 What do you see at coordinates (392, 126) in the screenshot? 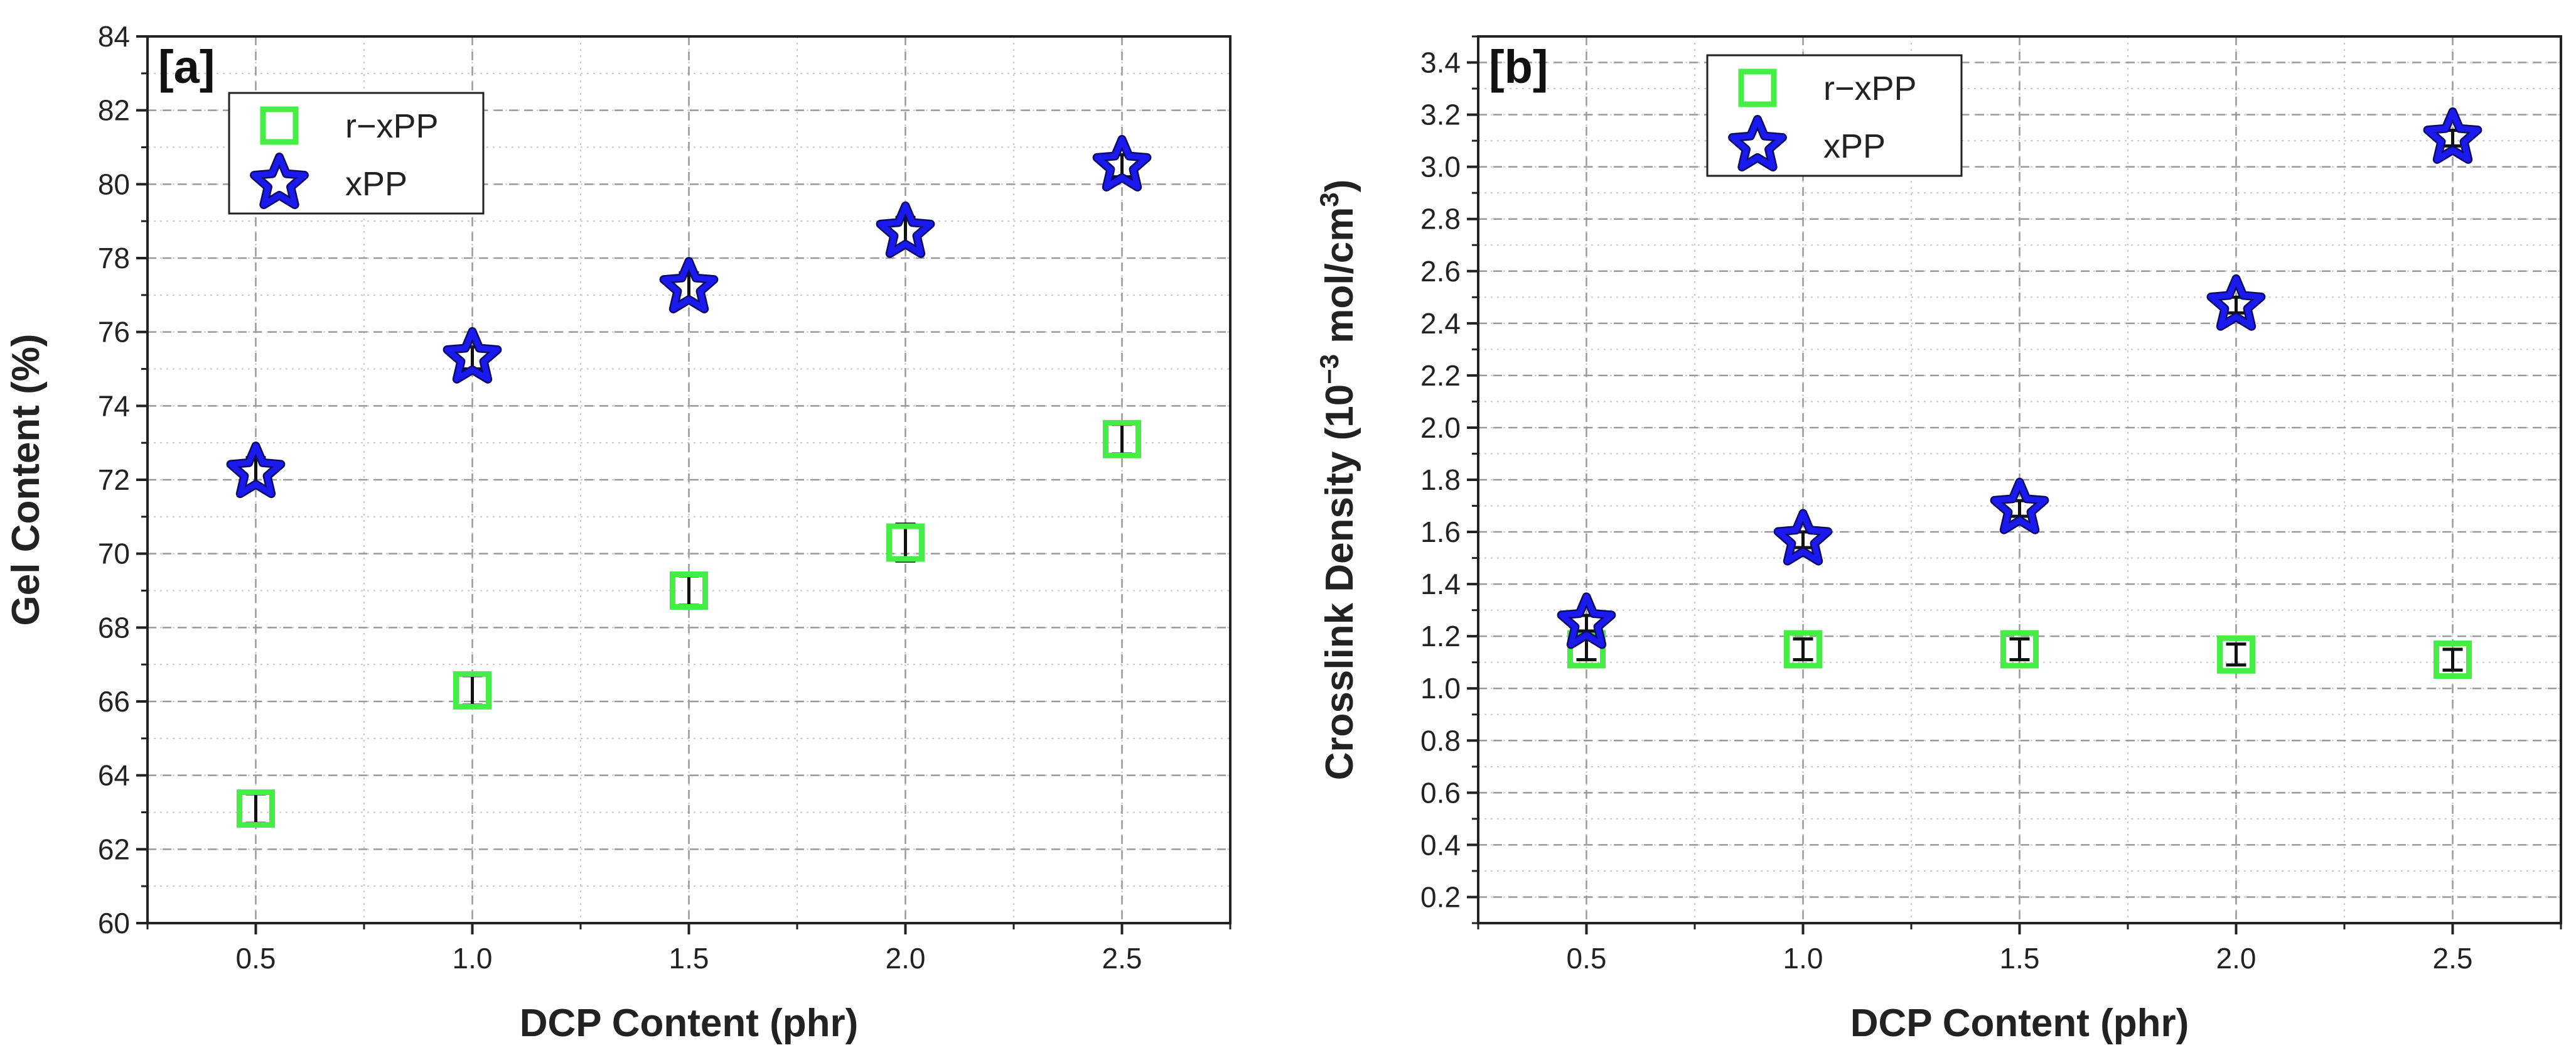
I see `legend-label-r-xpp-a: r−xPP` at bounding box center [392, 126].